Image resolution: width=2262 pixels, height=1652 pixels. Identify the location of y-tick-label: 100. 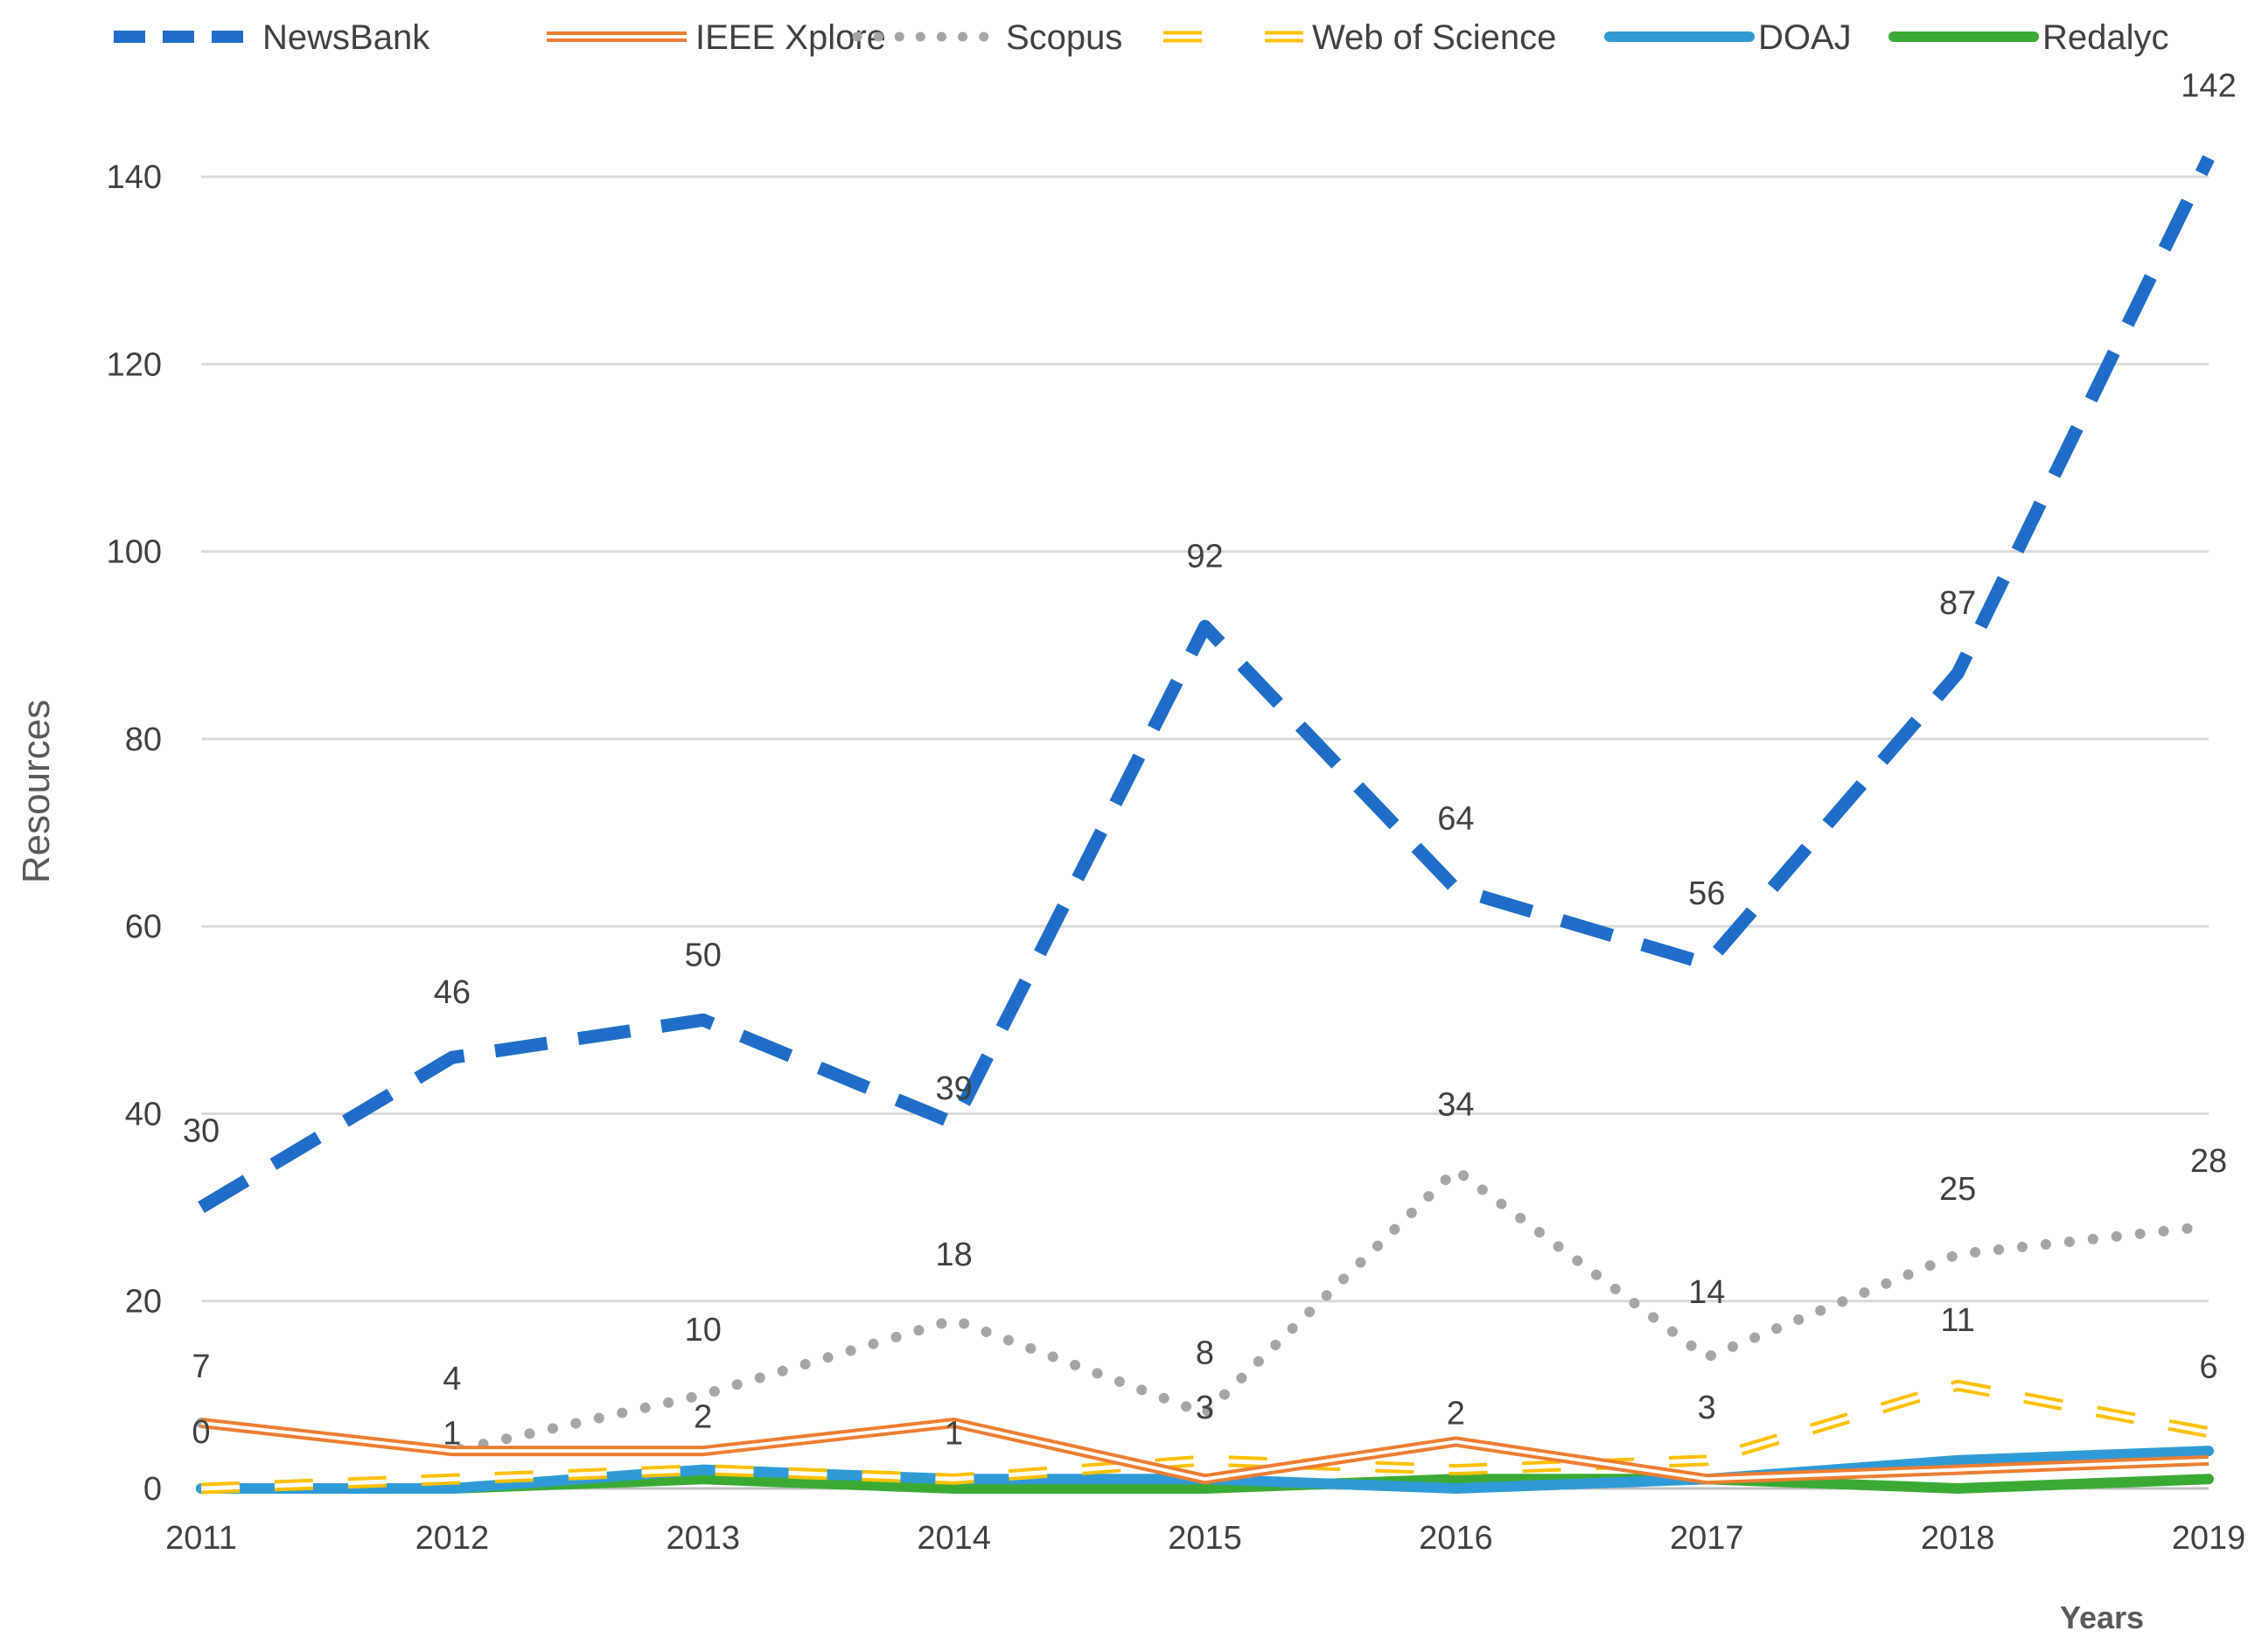
(134, 552).